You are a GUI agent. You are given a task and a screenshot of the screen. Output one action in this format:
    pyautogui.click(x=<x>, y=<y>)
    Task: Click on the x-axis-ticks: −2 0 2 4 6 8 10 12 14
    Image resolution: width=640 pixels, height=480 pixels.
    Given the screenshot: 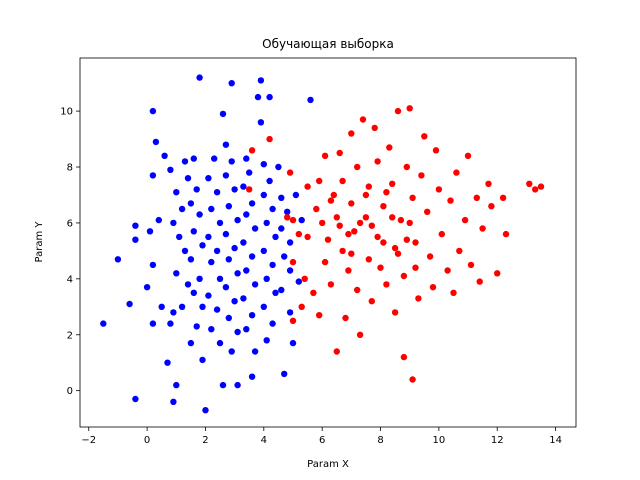 What is the action you would take?
    pyautogui.click(x=321, y=436)
    